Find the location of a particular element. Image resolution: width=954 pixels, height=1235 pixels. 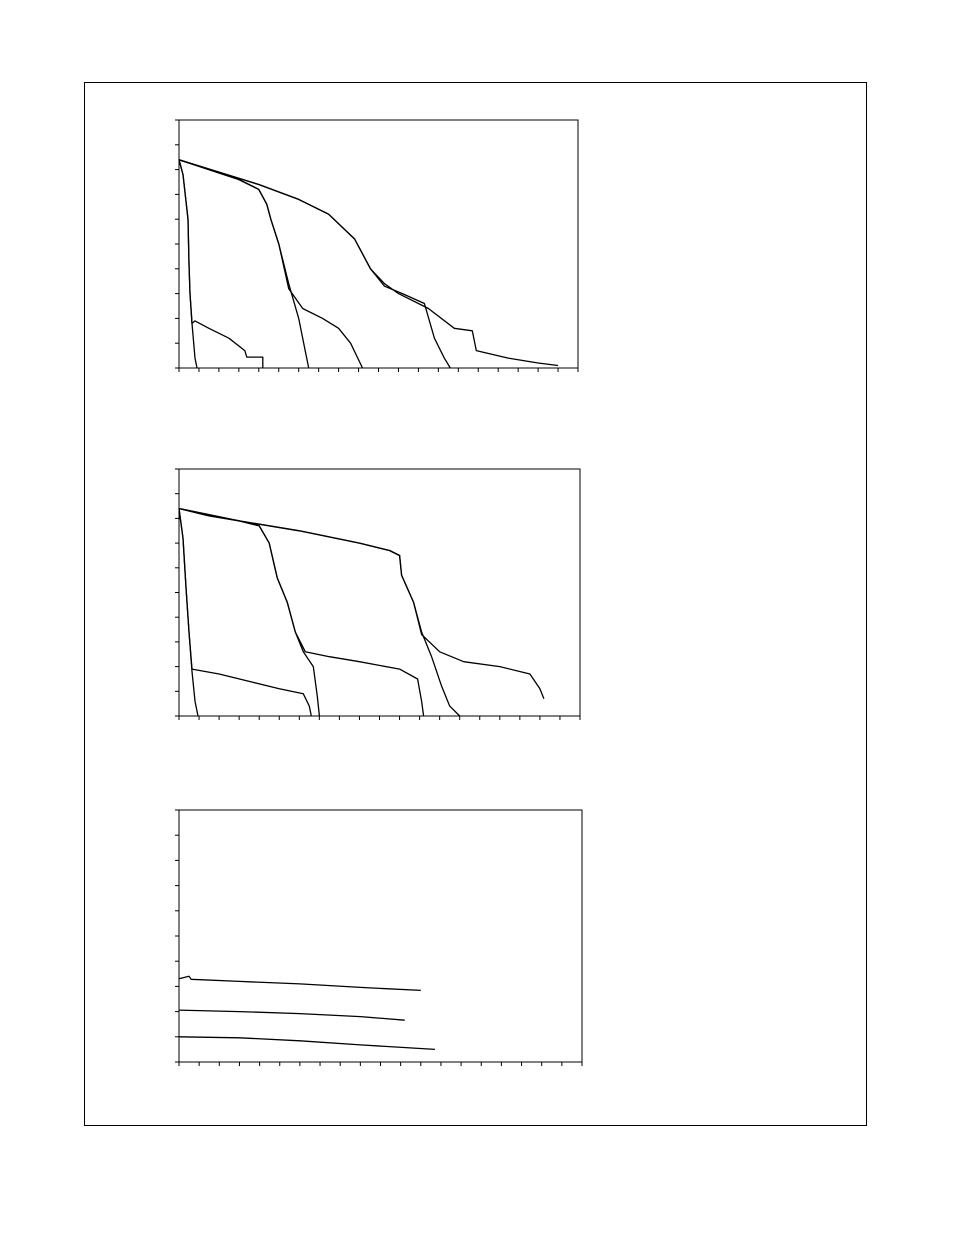

plot-area is located at coordinates (380, 936).